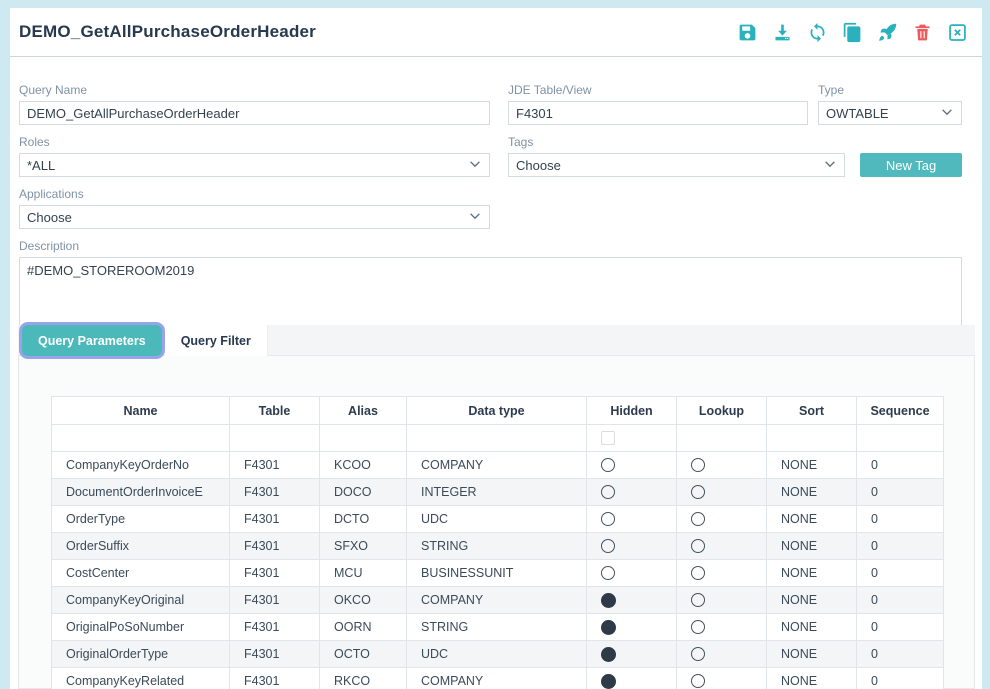  What do you see at coordinates (140, 465) in the screenshot?
I see `cell-name: CompanyKeyOrderNo` at bounding box center [140, 465].